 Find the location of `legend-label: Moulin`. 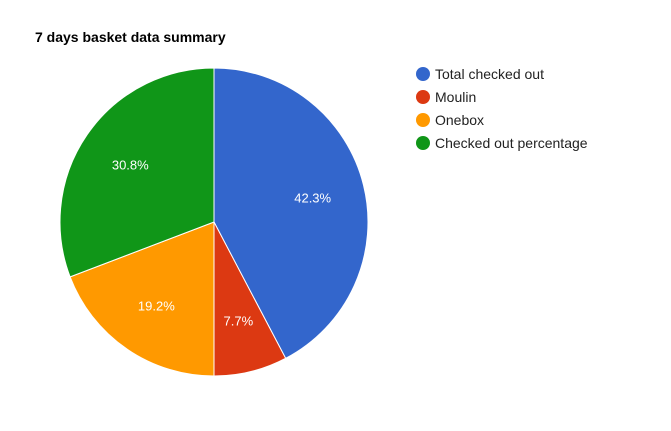

legend-label: Moulin is located at coordinates (455, 97).